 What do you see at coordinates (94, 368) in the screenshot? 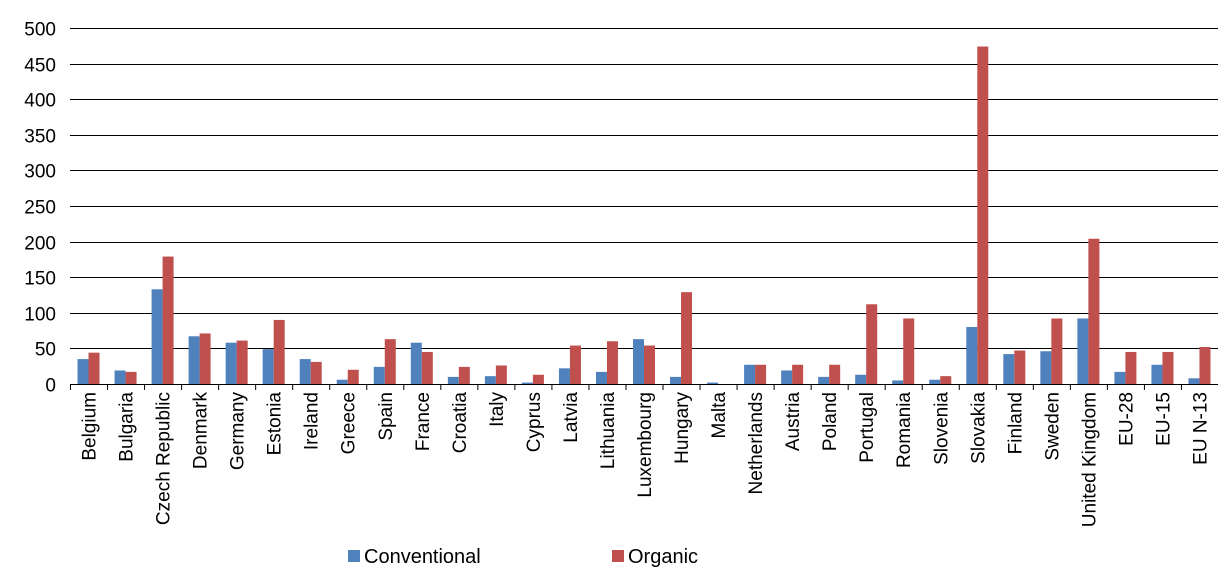
I see `bar-organic-belgium` at bounding box center [94, 368].